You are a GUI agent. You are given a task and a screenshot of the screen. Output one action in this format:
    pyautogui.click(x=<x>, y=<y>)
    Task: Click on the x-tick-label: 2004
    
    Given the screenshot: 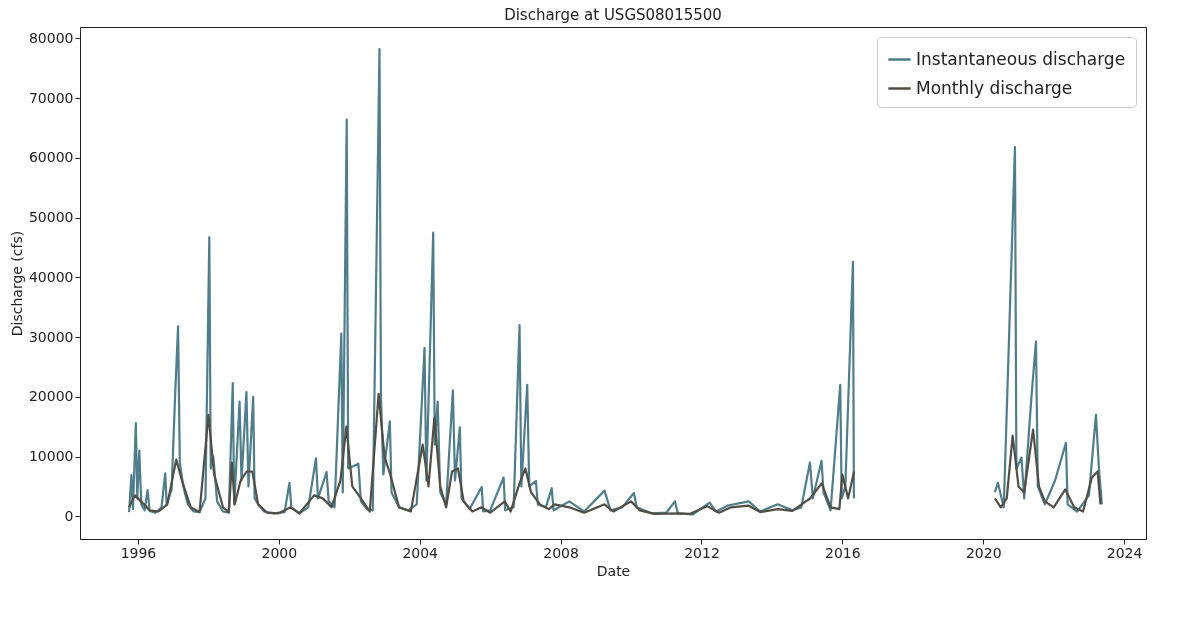 What is the action you would take?
    pyautogui.click(x=420, y=552)
    